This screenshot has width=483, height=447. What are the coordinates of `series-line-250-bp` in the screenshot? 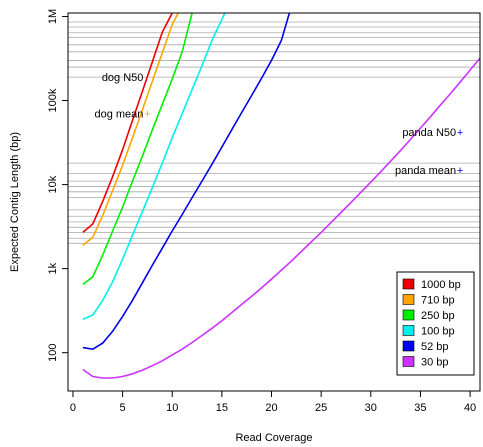 It's located at (137, 149).